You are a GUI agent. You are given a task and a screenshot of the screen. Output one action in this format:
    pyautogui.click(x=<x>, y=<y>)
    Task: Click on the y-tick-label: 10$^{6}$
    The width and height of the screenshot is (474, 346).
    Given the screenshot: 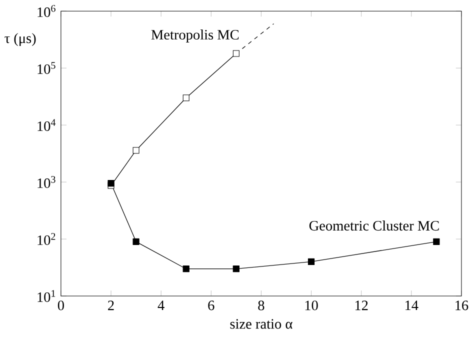 What is the action you would take?
    pyautogui.click(x=47, y=11)
    